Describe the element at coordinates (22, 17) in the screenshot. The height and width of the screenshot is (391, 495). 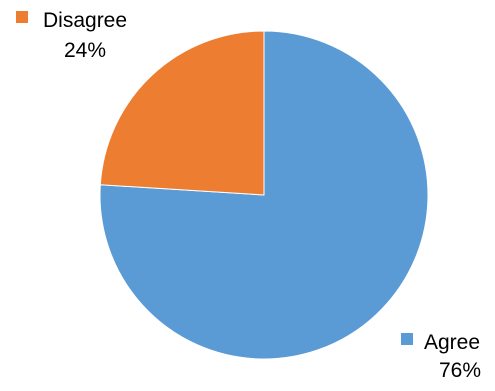
I see `disagree-legend-marker` at that location.